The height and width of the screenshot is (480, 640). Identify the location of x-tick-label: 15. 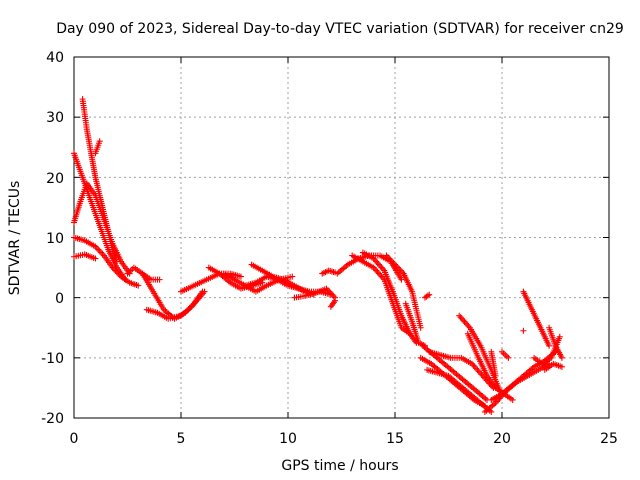
(395, 439).